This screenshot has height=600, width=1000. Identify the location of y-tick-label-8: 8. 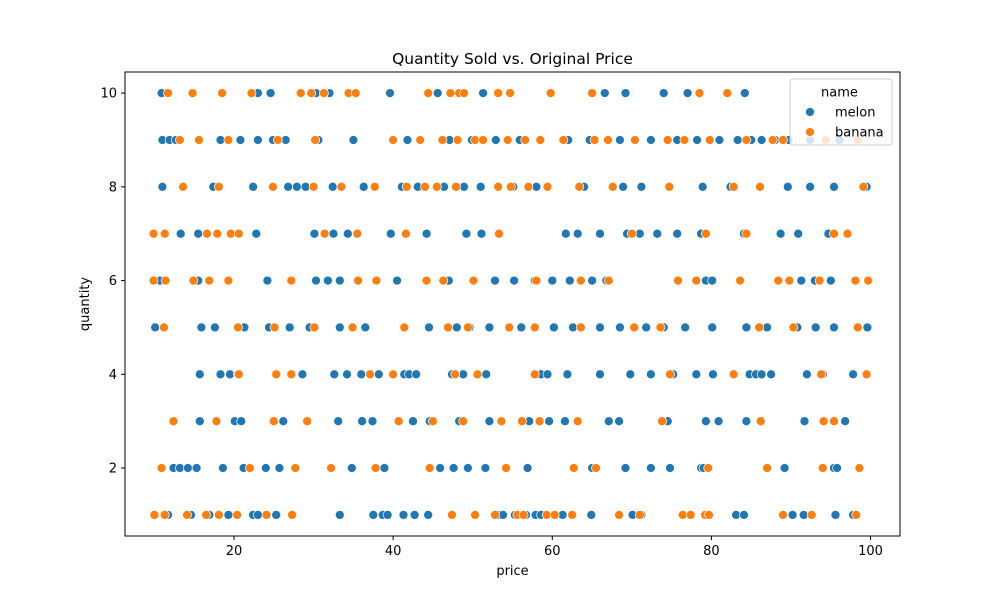
(113, 187).